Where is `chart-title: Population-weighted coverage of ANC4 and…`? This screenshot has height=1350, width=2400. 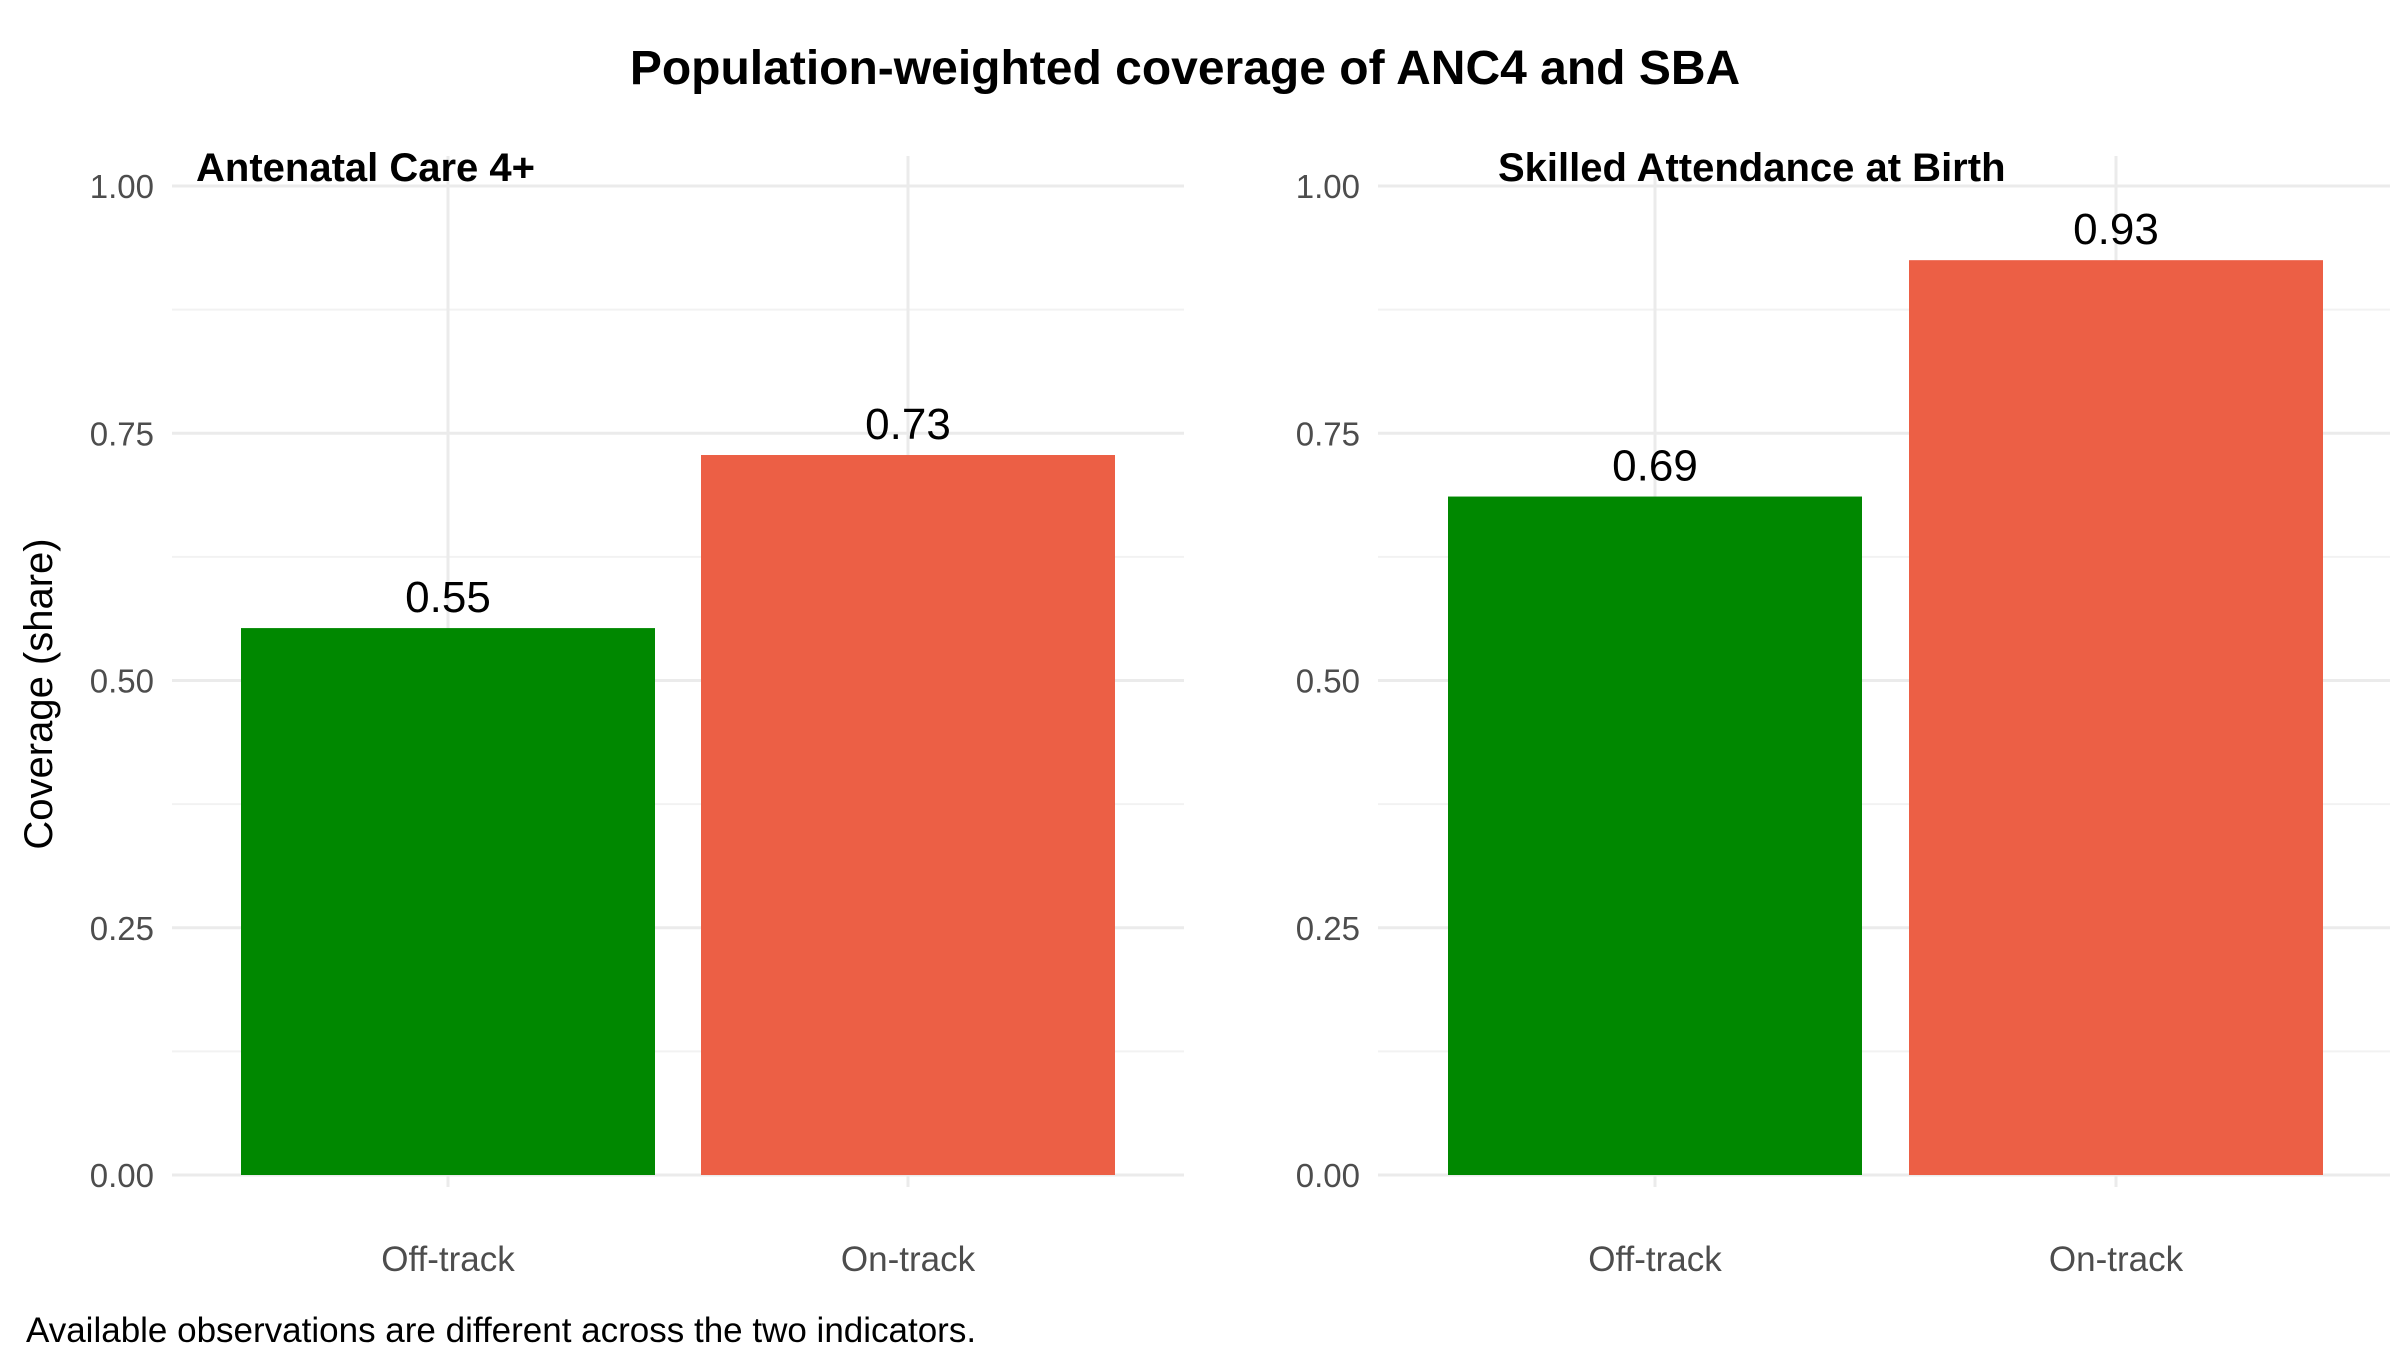
chart-title: Population-weighted coverage of ANC4 and… is located at coordinates (1185, 68).